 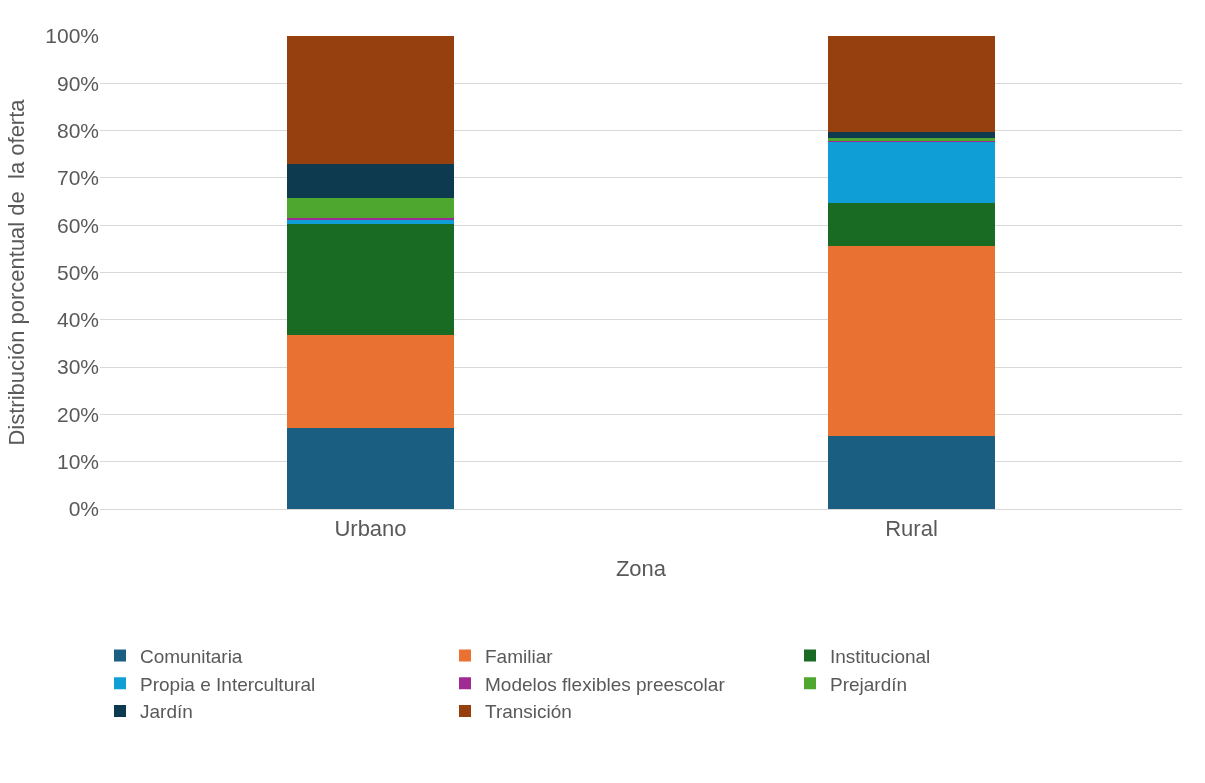 I want to click on y-tick-label: 60%, so click(x=77, y=225).